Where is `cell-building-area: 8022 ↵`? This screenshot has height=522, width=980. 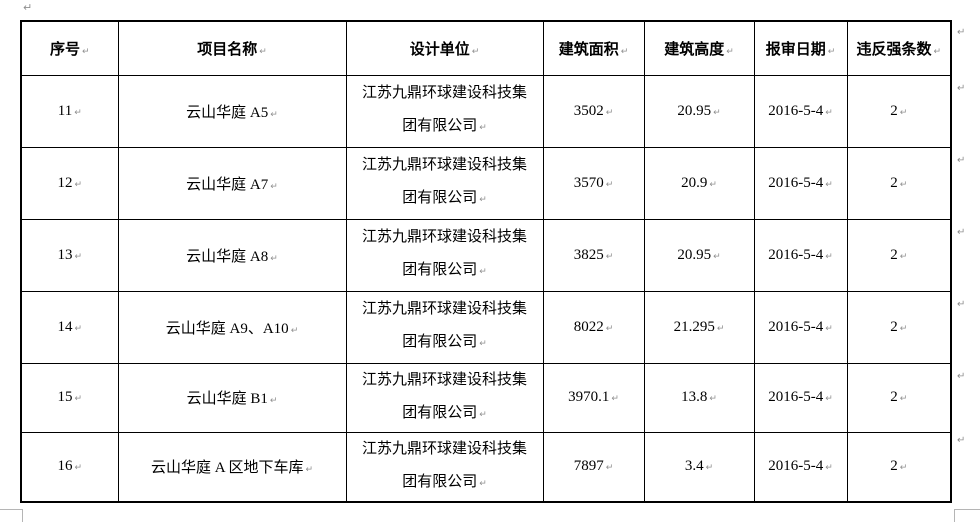
cell-building-area: 8022 ↵ is located at coordinates (593, 327).